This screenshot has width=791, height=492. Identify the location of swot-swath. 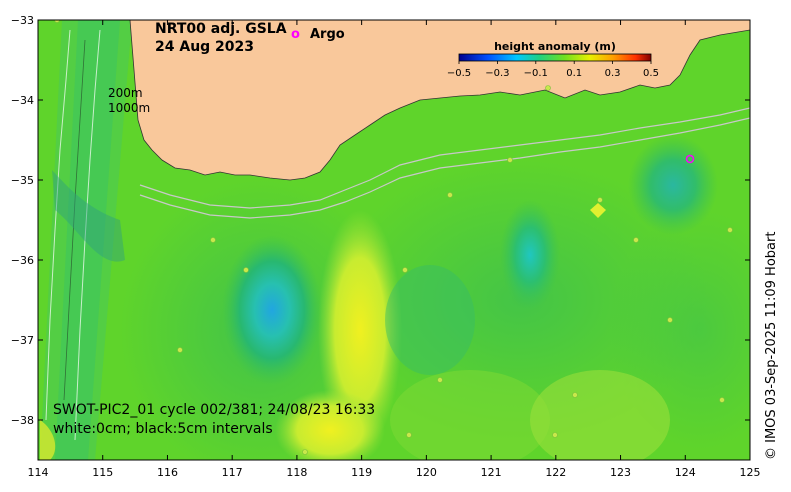
(86, 240).